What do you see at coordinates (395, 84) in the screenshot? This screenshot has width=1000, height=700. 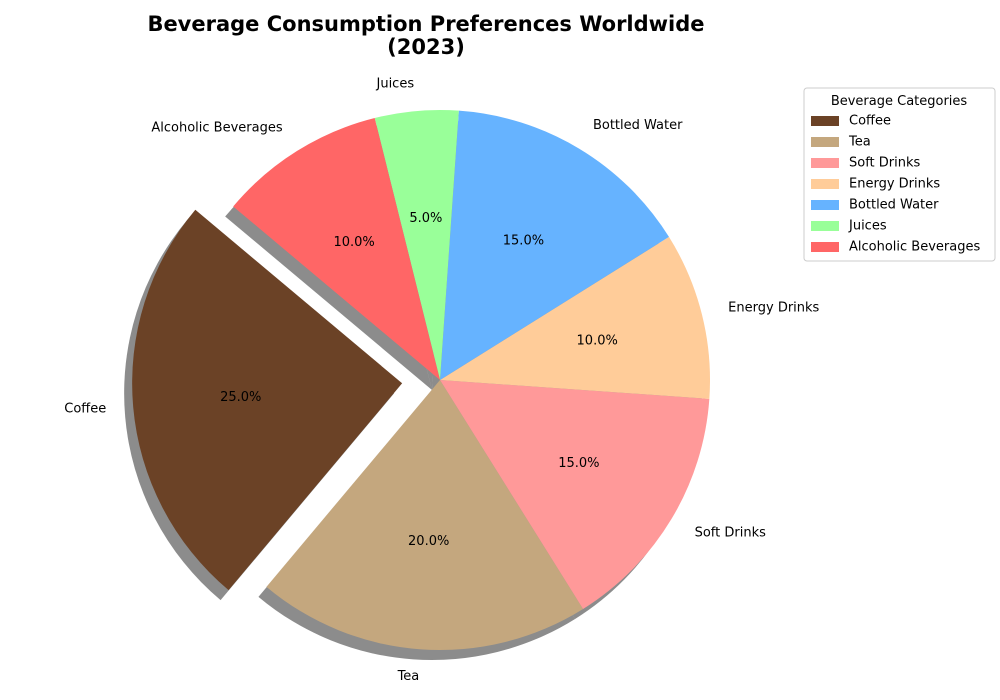 I see `slice-label-juices: Juices` at bounding box center [395, 84].